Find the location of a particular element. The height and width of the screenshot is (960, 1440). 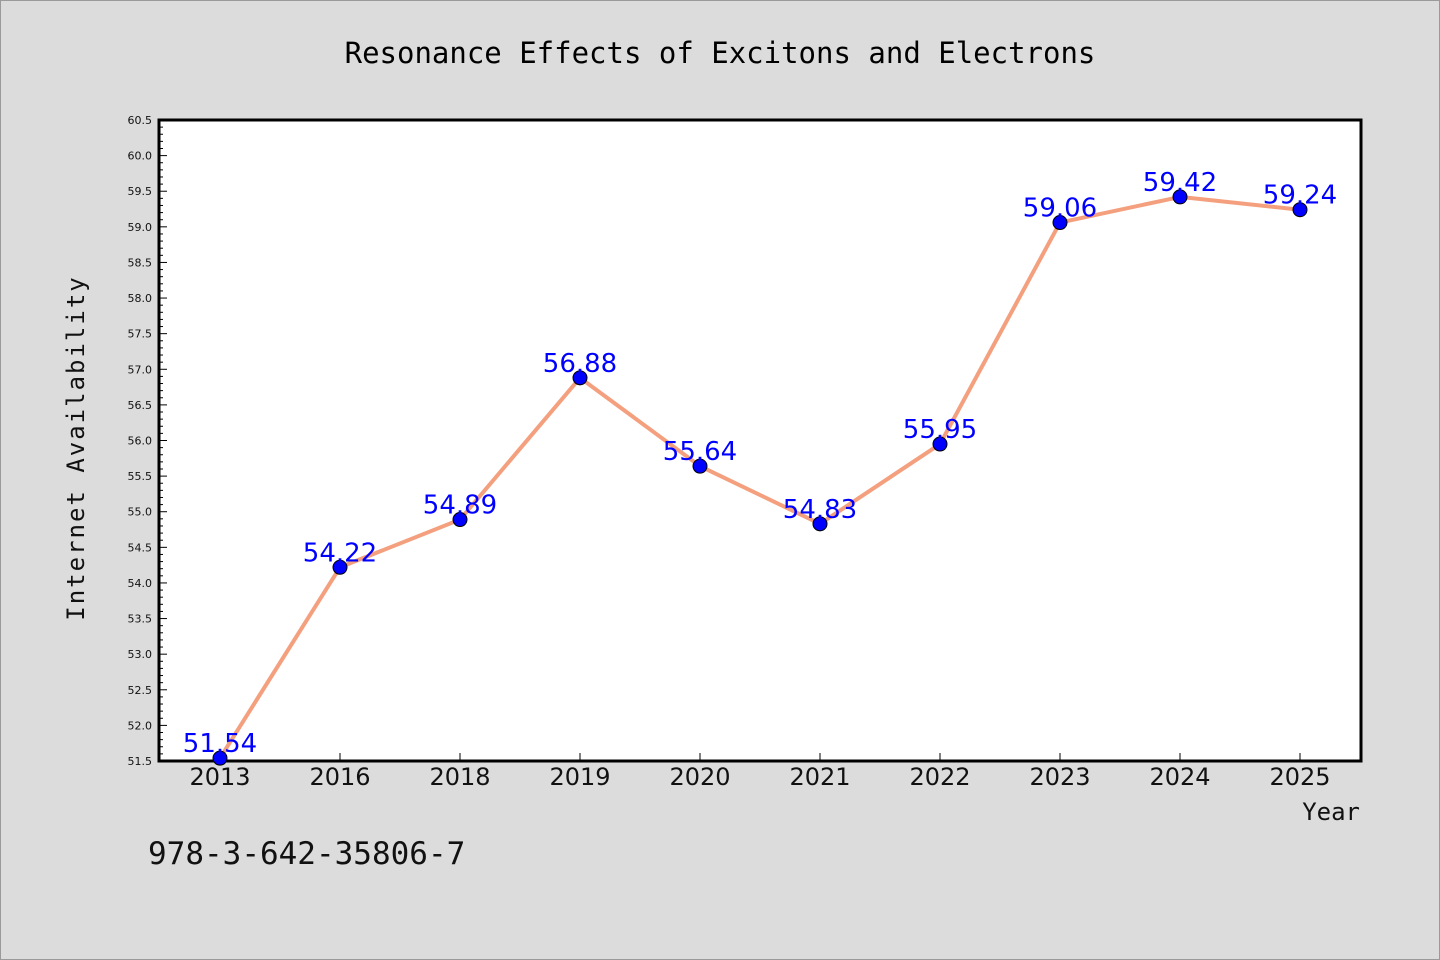

y-tick-label: 51.5 is located at coordinates (140, 761).